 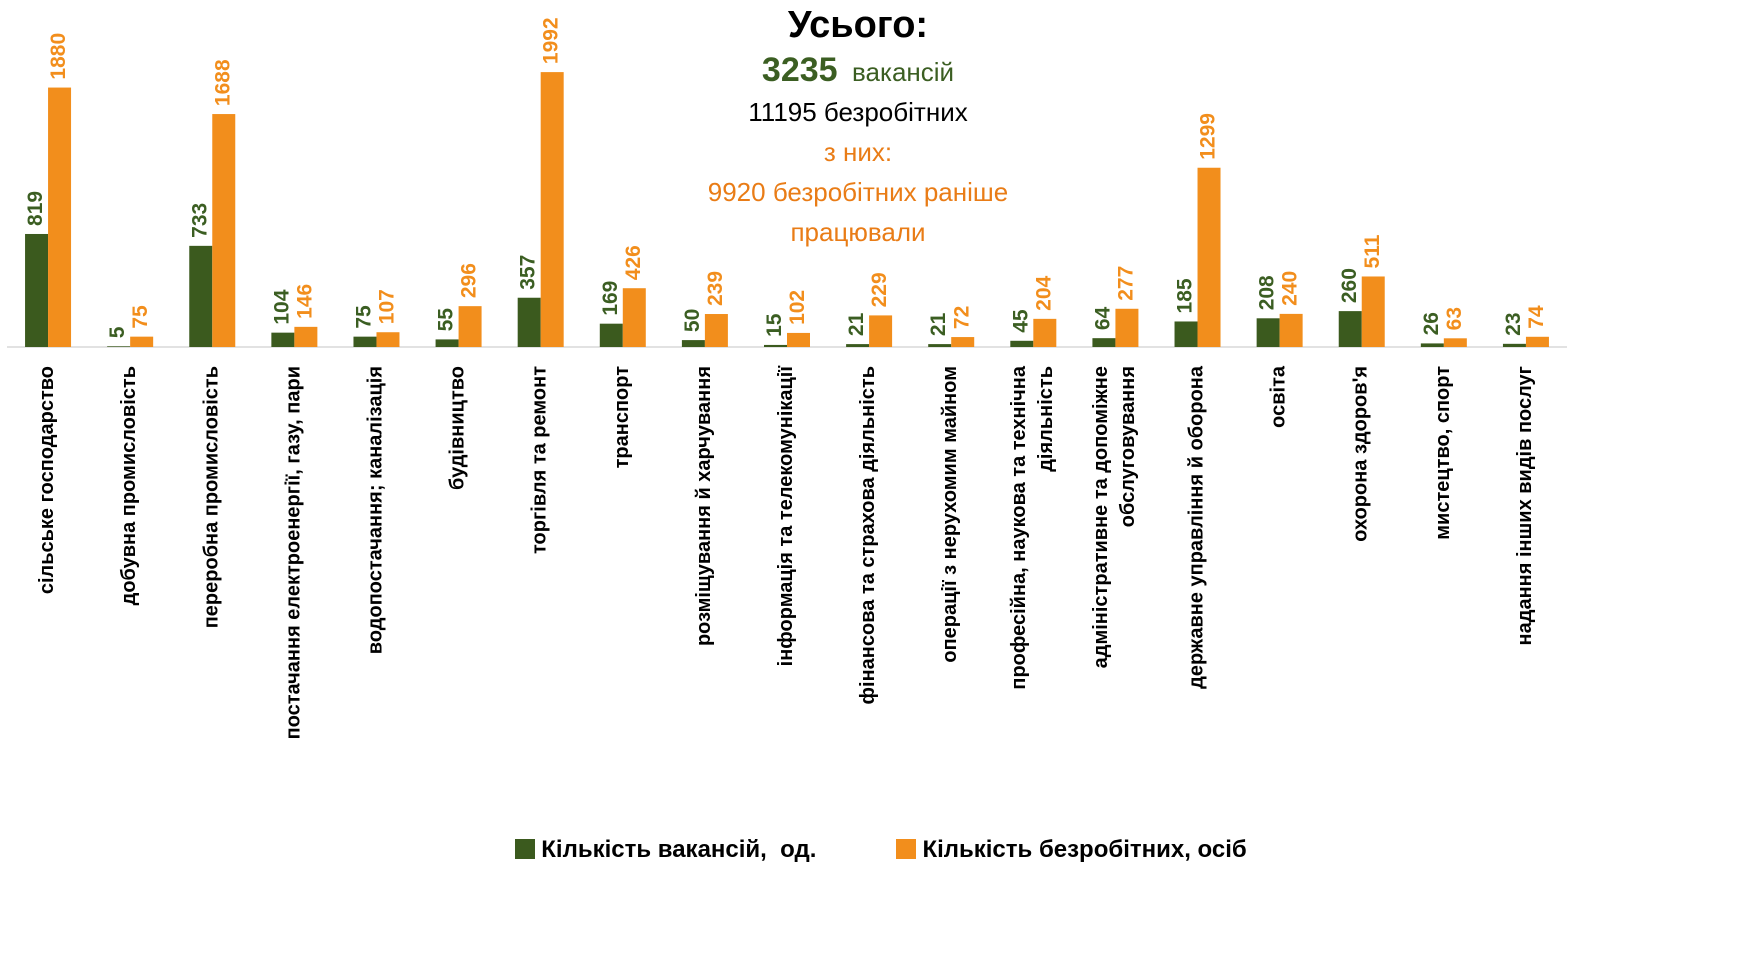 What do you see at coordinates (469, 280) in the screenshot?
I see `value-label: 296` at bounding box center [469, 280].